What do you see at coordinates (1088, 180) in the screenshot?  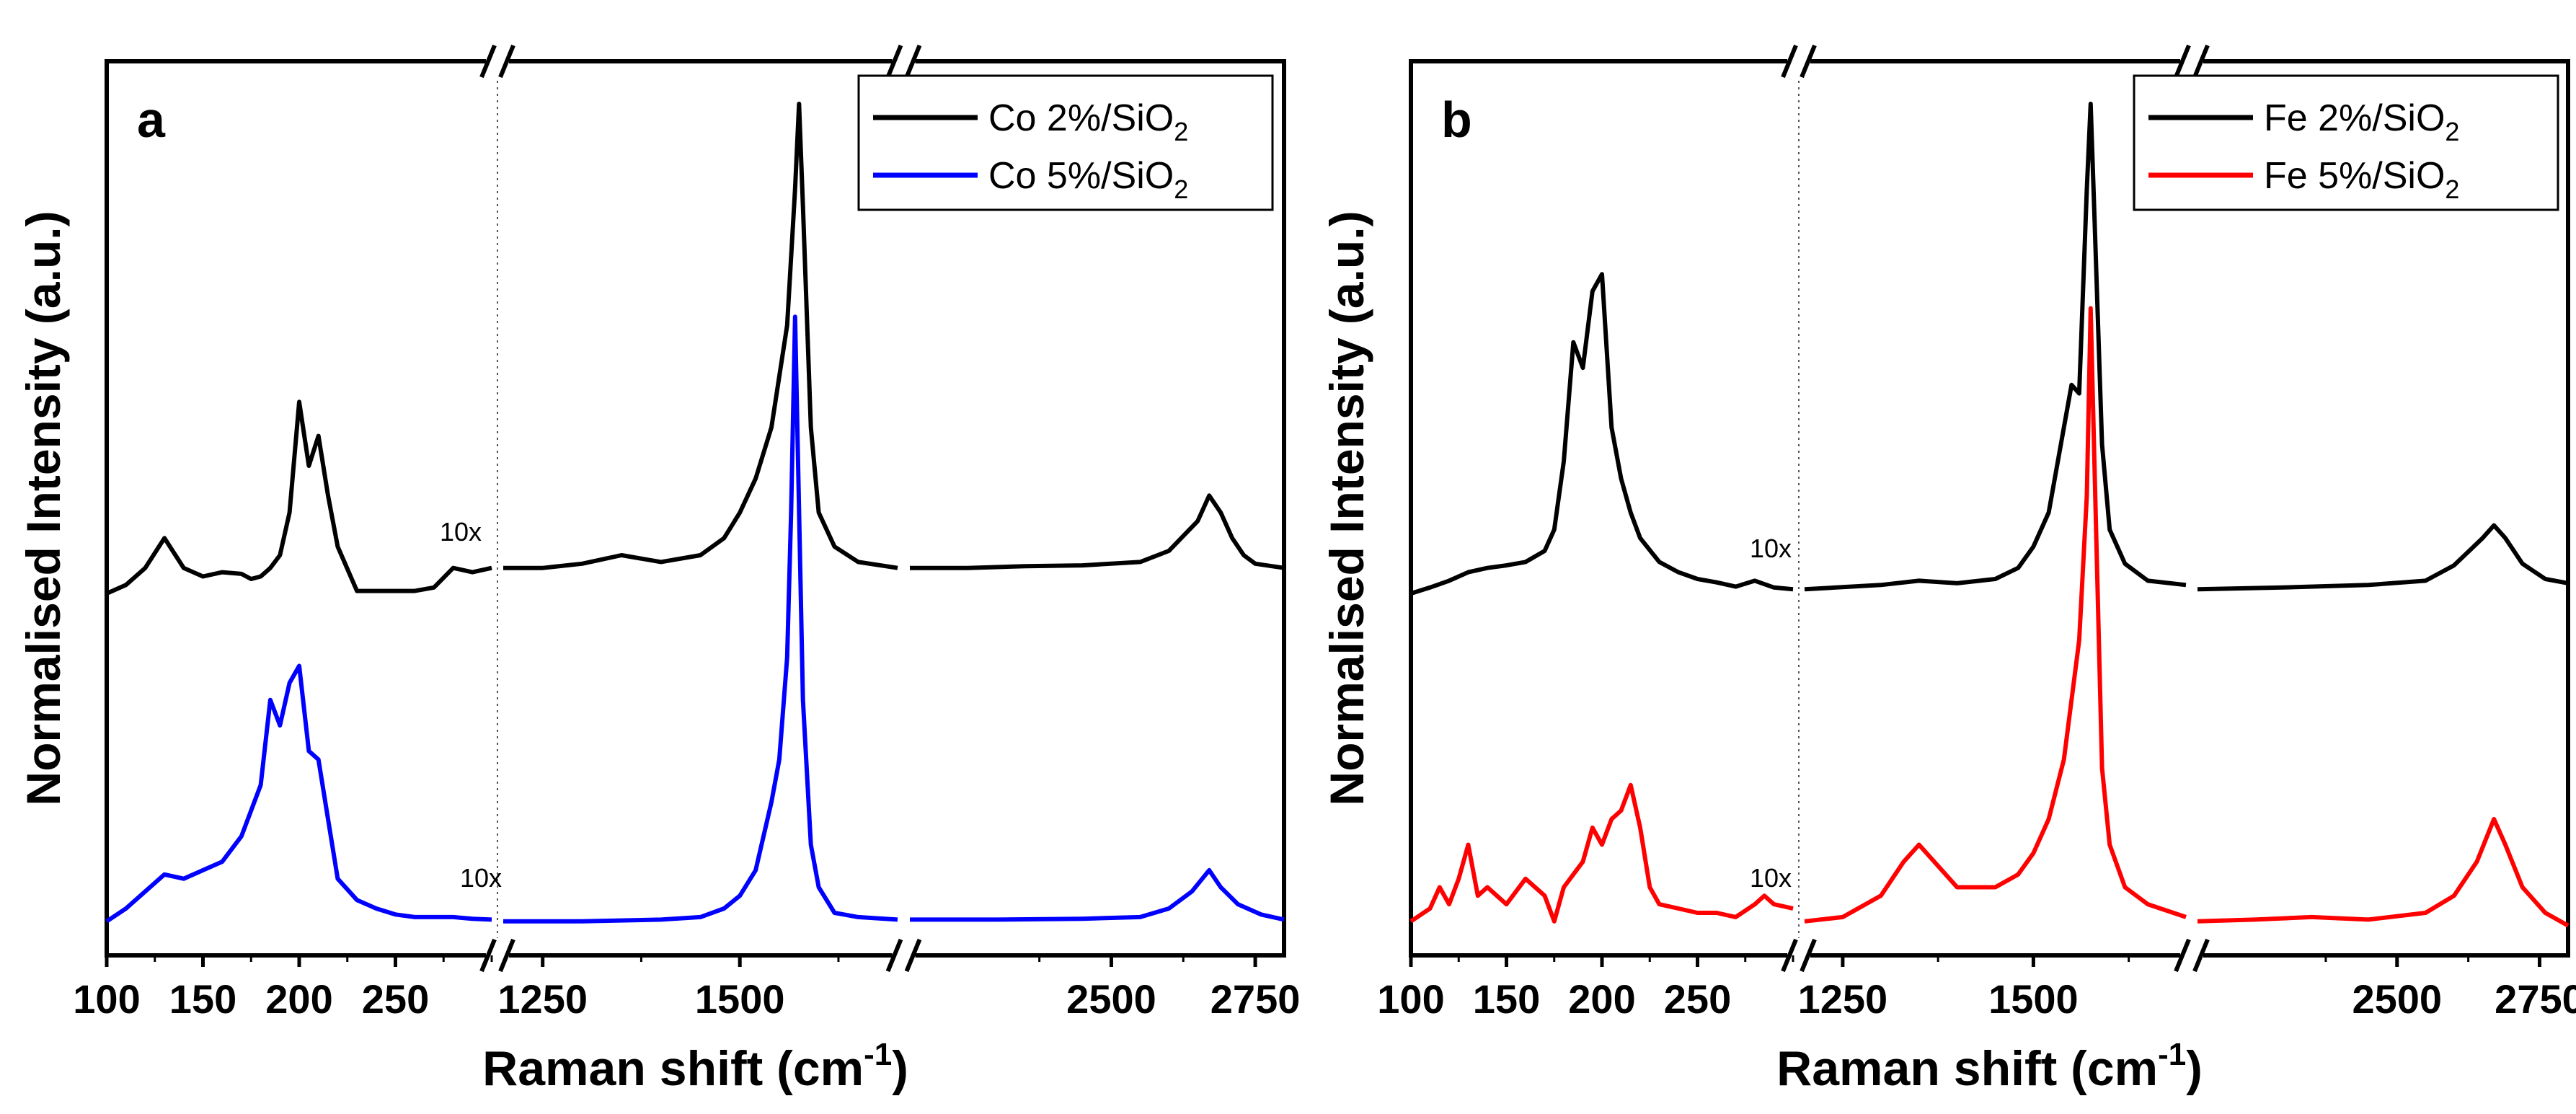 I see `legend-entry: Co 5%/SiO2` at bounding box center [1088, 180].